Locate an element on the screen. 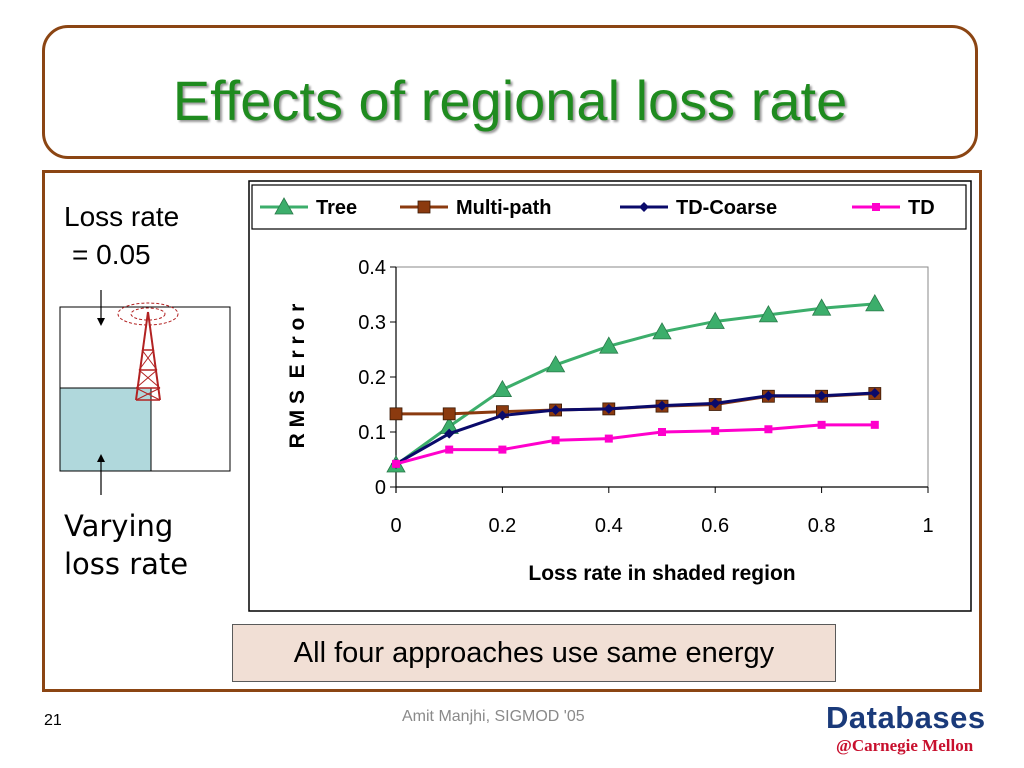 The width and height of the screenshot is (1024, 768). carnegie-mellon-logo: @Carnegie Mellon is located at coordinates (905, 745).